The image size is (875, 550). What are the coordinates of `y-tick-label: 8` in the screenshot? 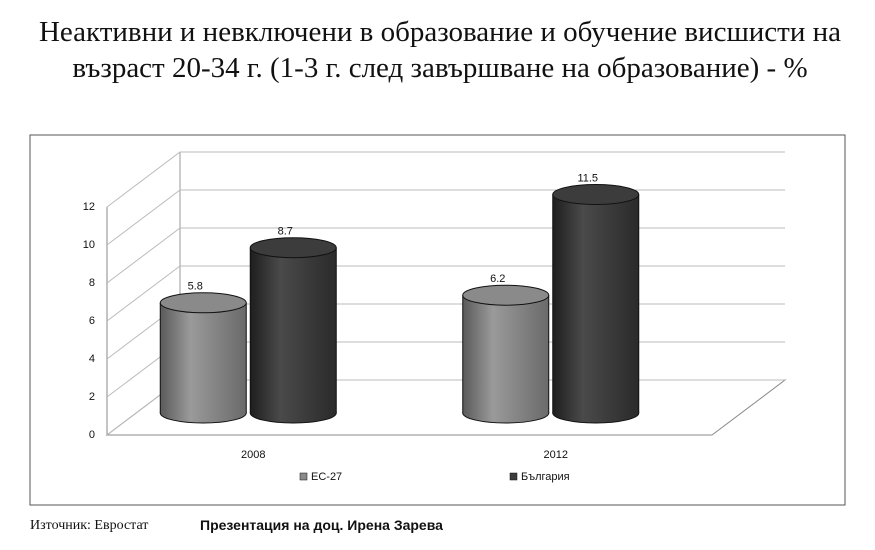 It's located at (92, 283).